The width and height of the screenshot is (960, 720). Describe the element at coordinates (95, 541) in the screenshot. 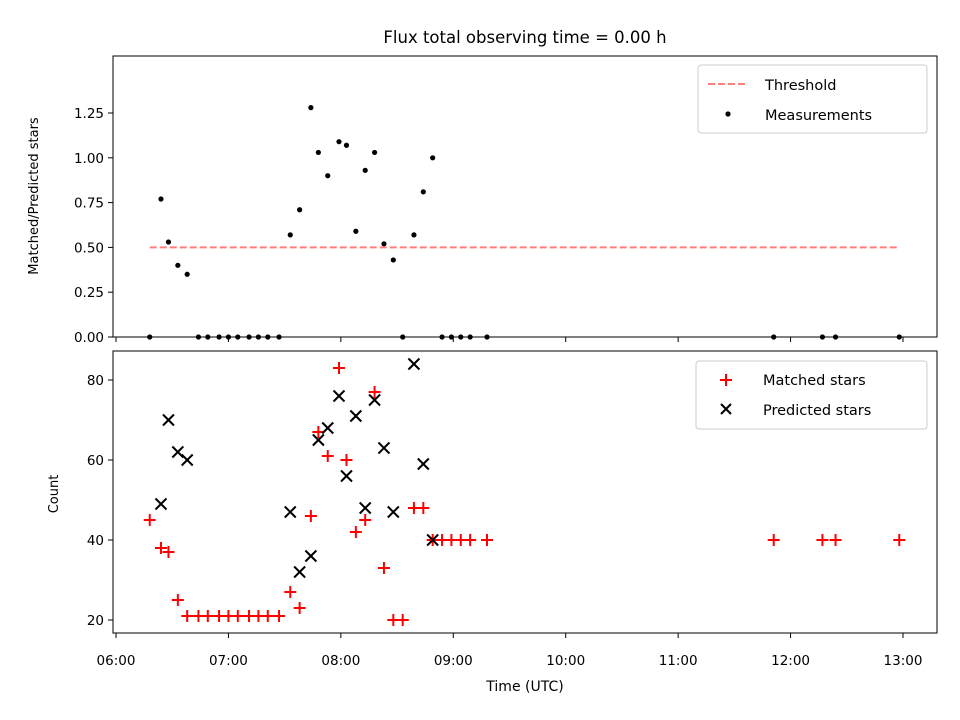

I see `bottom-y-tick-label: 40` at that location.